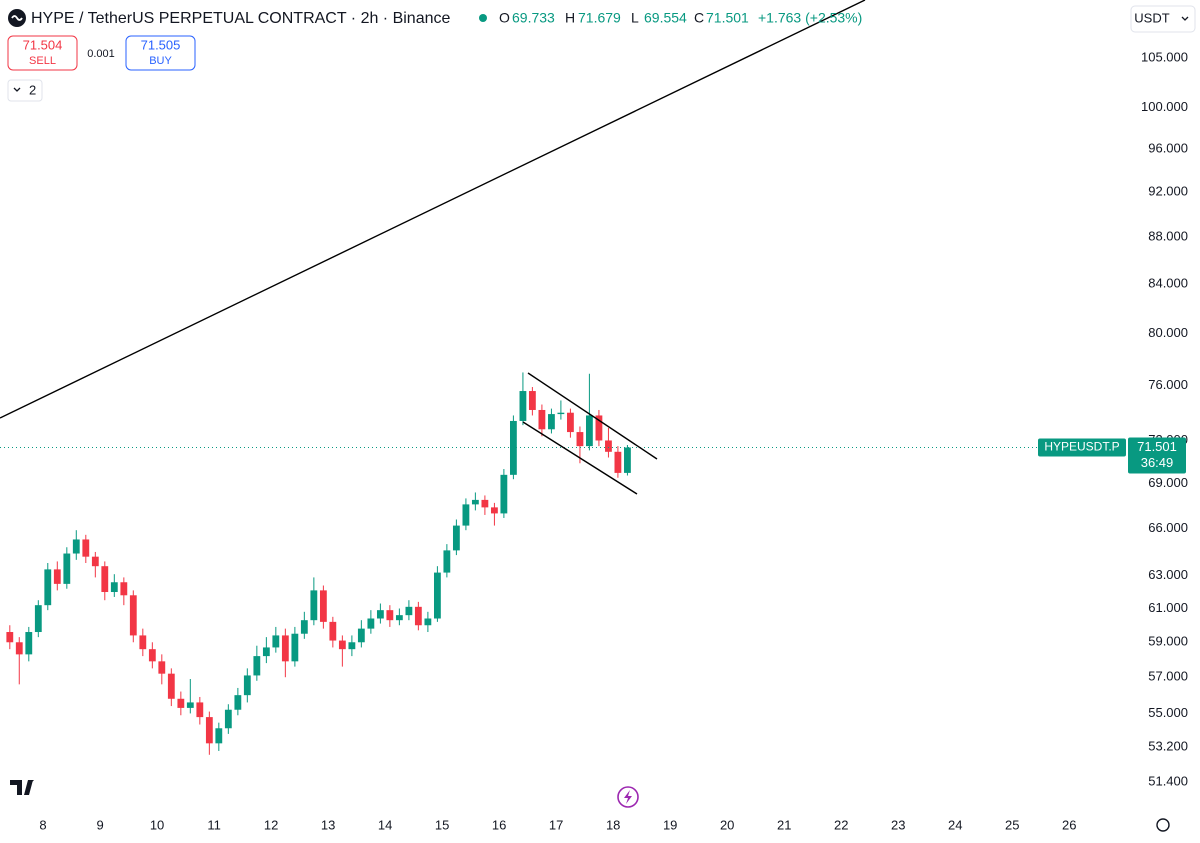 The image size is (1200, 843). I want to click on indicators-toggle, so click(25, 90).